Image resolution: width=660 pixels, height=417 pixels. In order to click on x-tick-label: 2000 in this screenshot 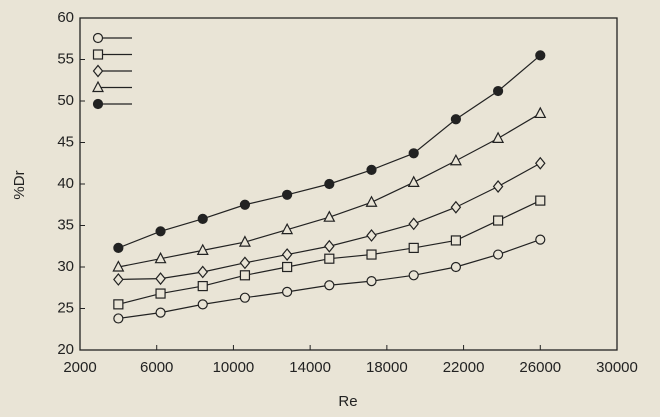, I will do `click(79, 367)`.